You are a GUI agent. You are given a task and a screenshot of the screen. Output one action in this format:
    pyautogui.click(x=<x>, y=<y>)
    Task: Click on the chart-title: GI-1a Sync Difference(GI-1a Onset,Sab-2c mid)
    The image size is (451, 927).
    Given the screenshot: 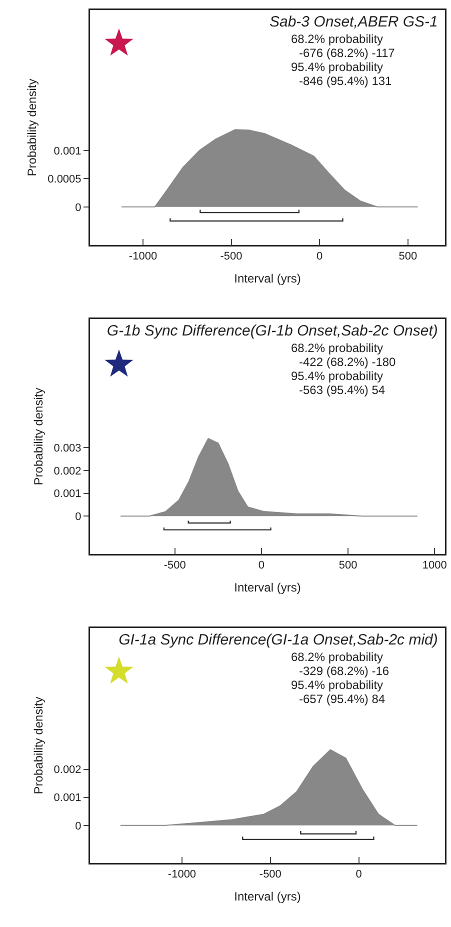 What is the action you would take?
    pyautogui.click(x=278, y=639)
    